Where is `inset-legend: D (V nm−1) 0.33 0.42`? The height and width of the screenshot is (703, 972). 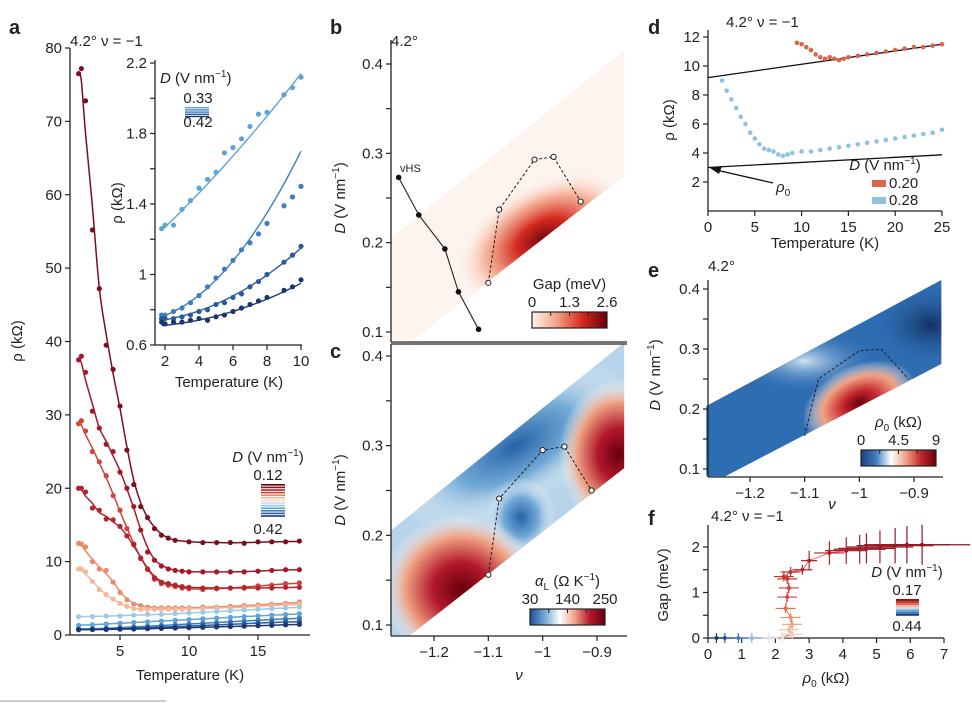
inset-legend: D (V nm−1) 0.33 0.42 is located at coordinates (195, 100).